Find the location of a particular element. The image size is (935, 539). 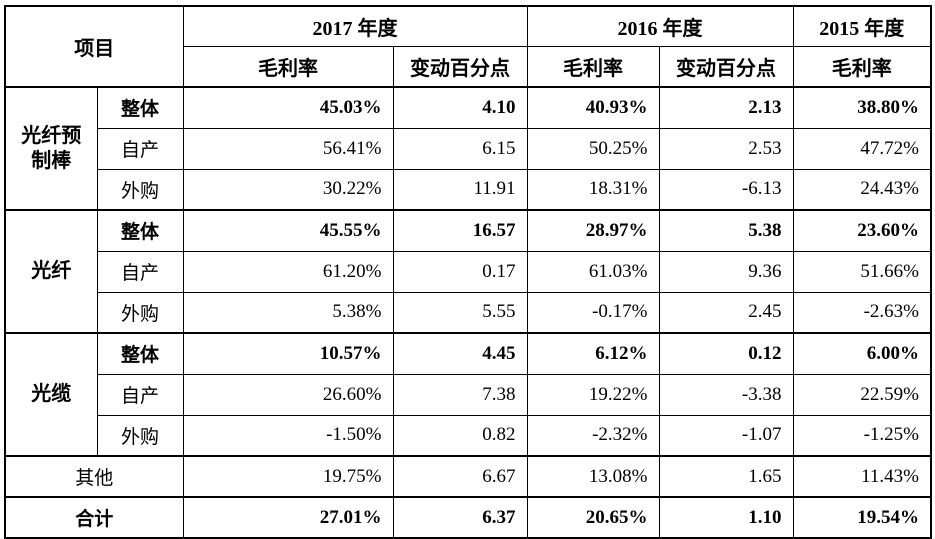

value-cell: 6.12% is located at coordinates (593, 353).